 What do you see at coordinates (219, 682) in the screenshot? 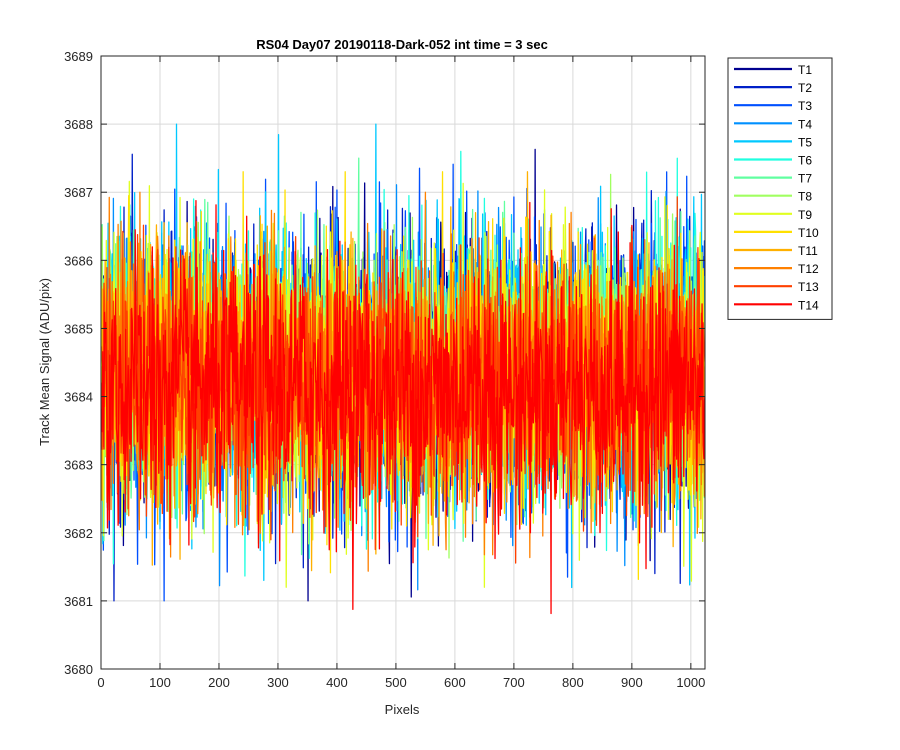
I see `x-tick-label: 200` at bounding box center [219, 682].